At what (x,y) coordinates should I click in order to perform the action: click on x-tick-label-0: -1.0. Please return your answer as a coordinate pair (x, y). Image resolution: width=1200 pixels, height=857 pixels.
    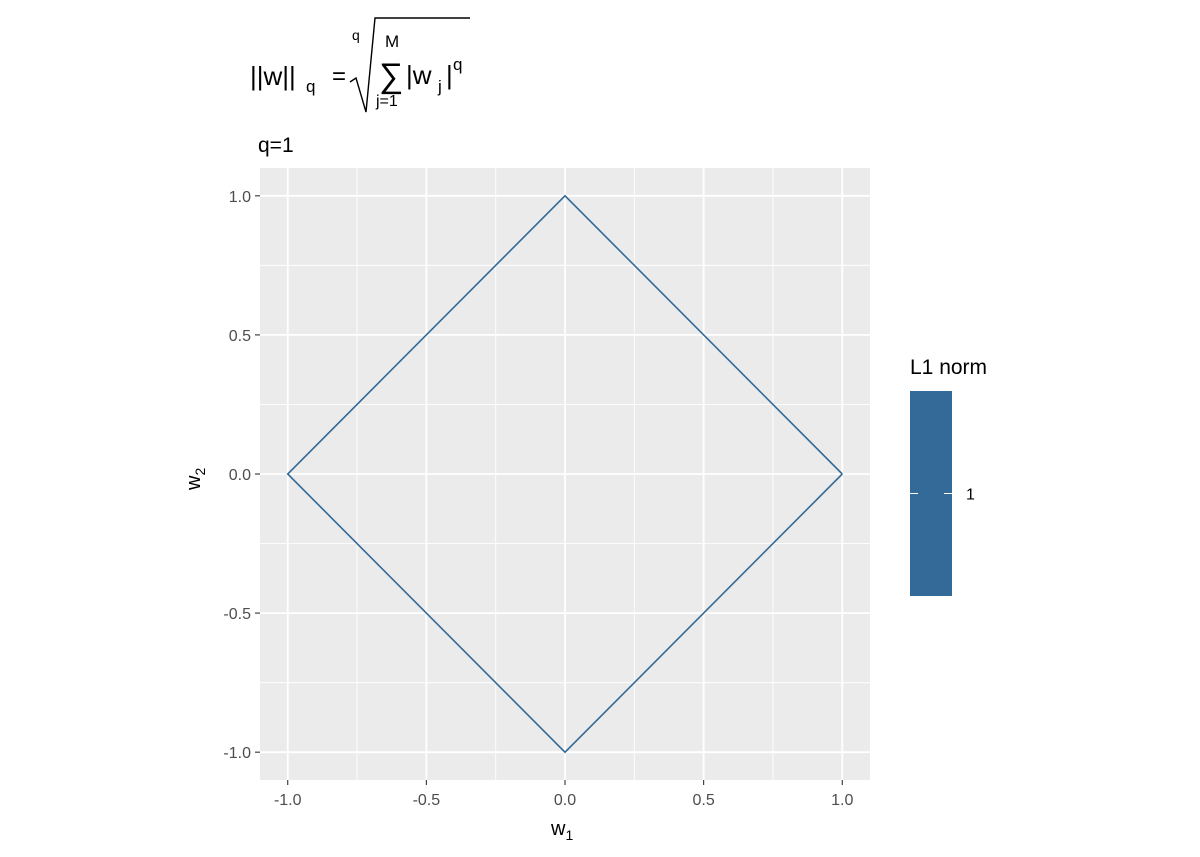
    Looking at the image, I should click on (288, 800).